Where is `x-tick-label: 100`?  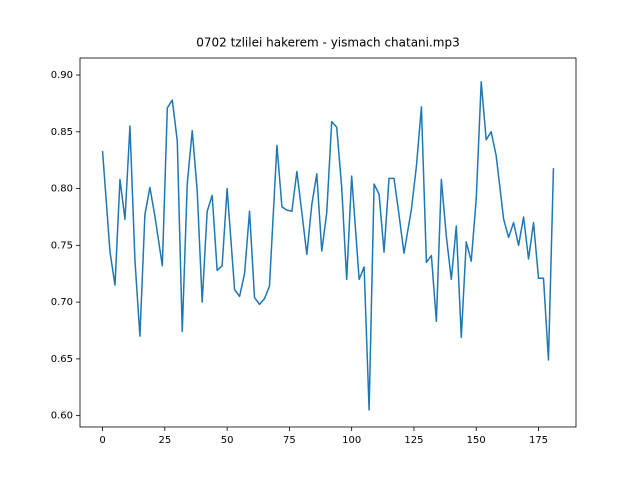
x-tick-label: 100 is located at coordinates (351, 440).